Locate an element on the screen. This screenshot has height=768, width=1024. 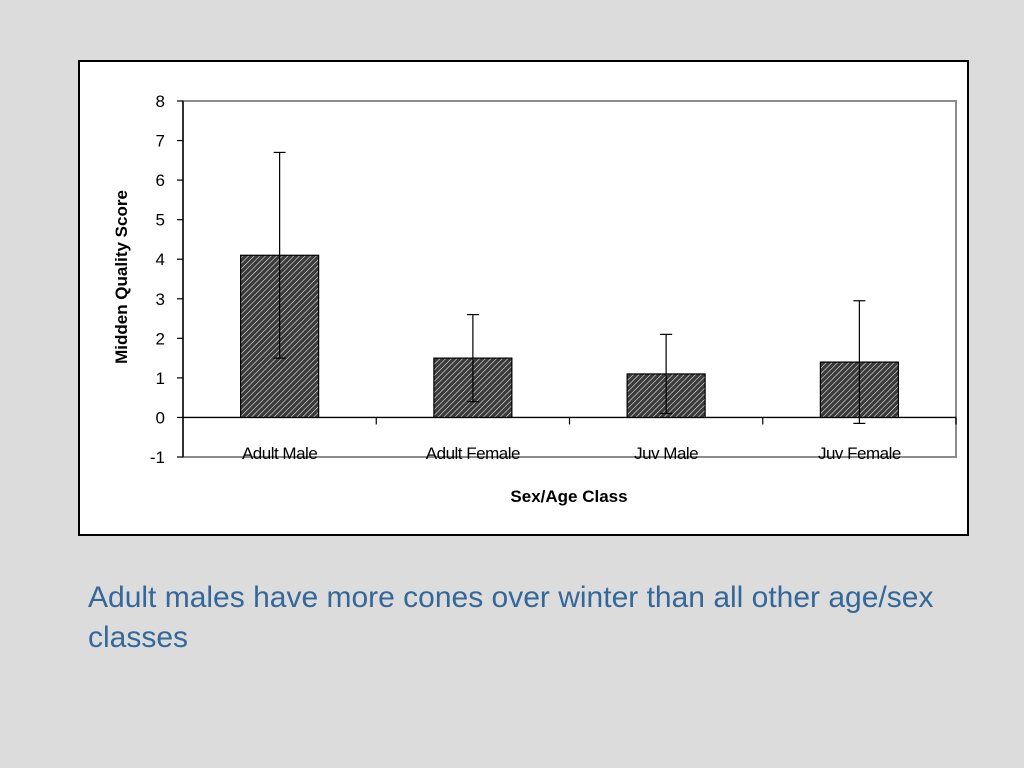
x-tick-label-3: Juv Female is located at coordinates (859, 453).